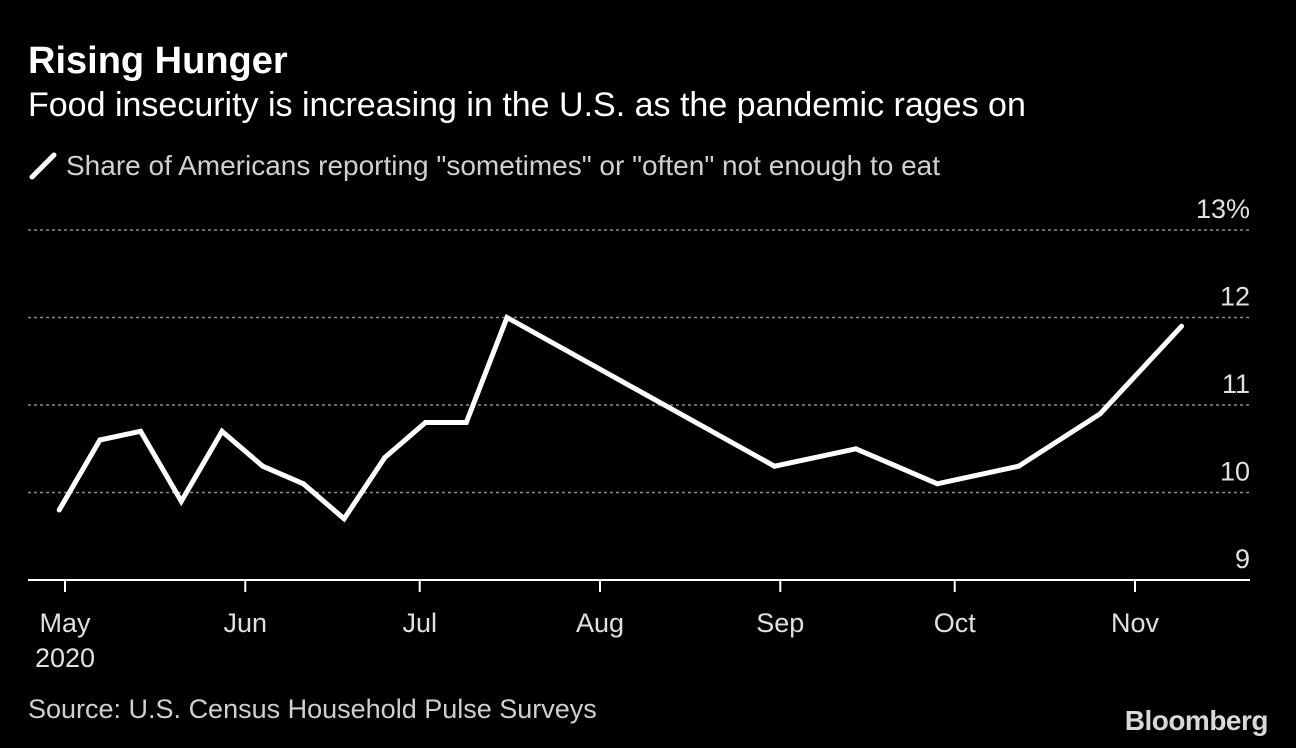 This screenshot has height=748, width=1296. What do you see at coordinates (780, 623) in the screenshot?
I see `x-tick-label: Sep` at bounding box center [780, 623].